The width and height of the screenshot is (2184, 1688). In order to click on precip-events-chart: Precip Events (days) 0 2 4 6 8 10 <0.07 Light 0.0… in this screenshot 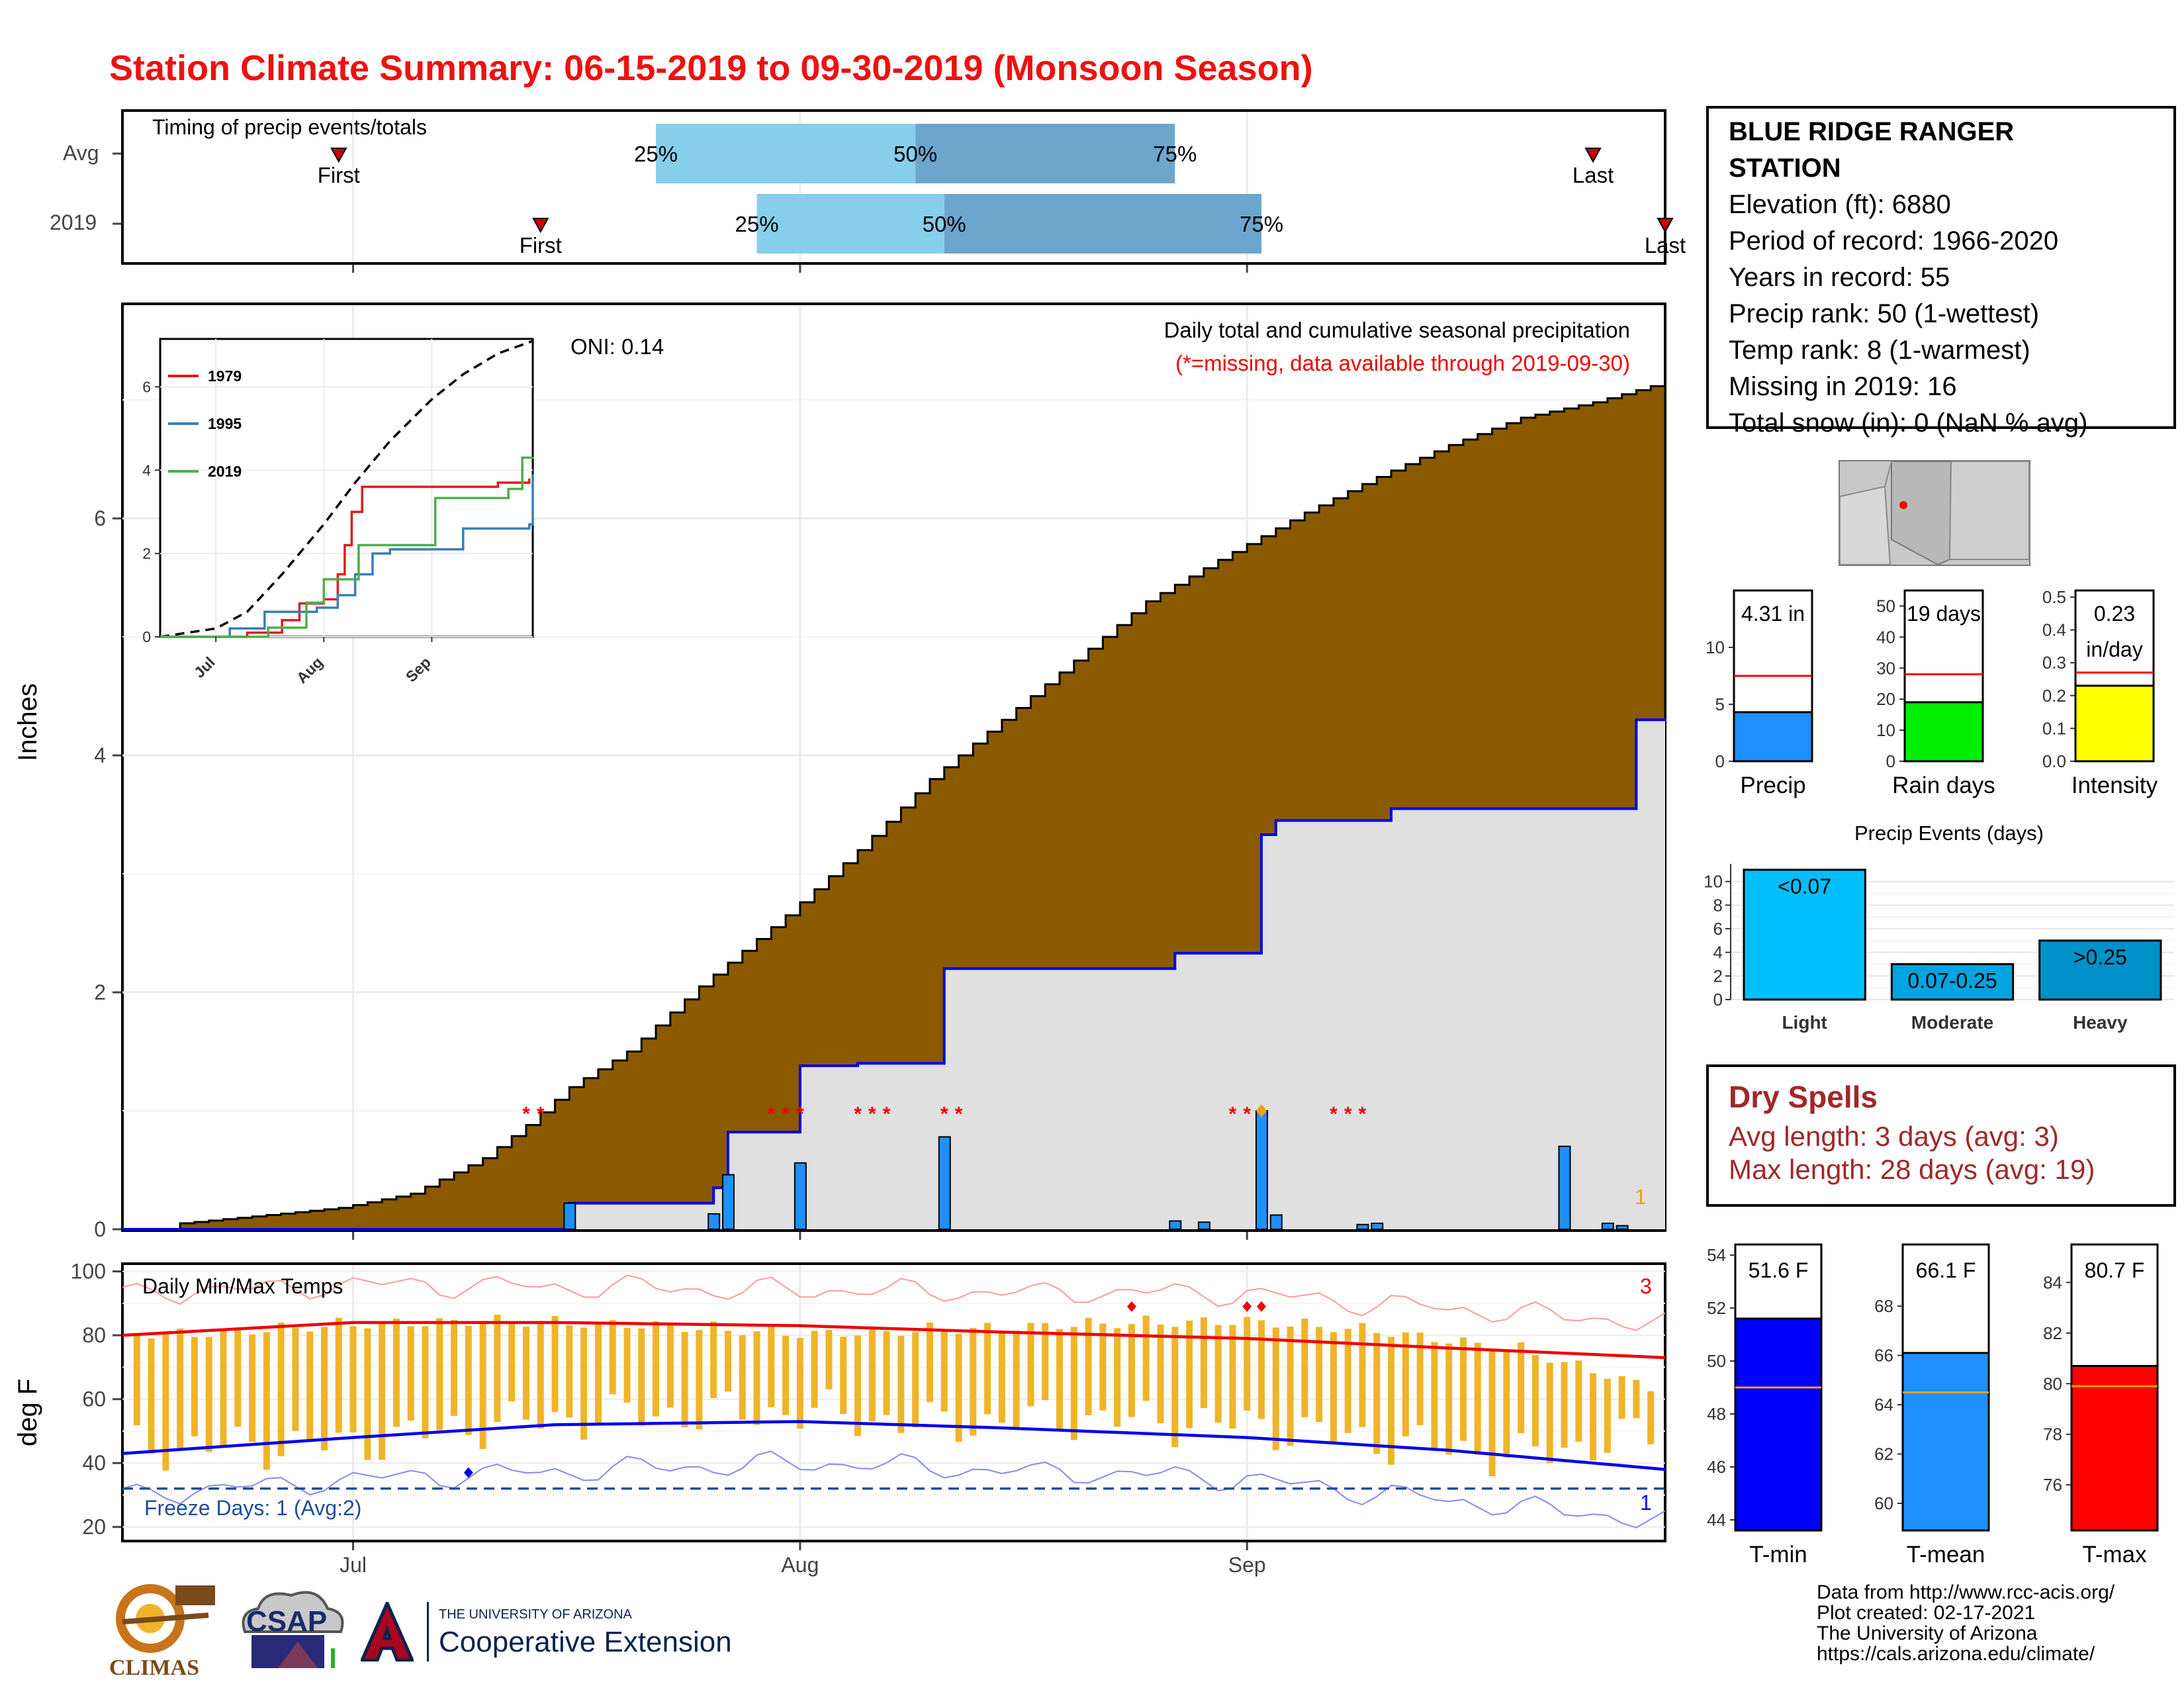, I will do `click(1939, 927)`.